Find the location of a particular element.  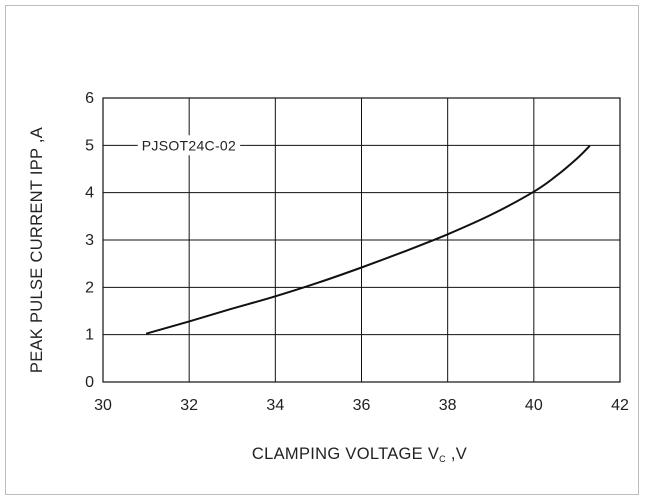

x-tick-label: 38 is located at coordinates (448, 405).